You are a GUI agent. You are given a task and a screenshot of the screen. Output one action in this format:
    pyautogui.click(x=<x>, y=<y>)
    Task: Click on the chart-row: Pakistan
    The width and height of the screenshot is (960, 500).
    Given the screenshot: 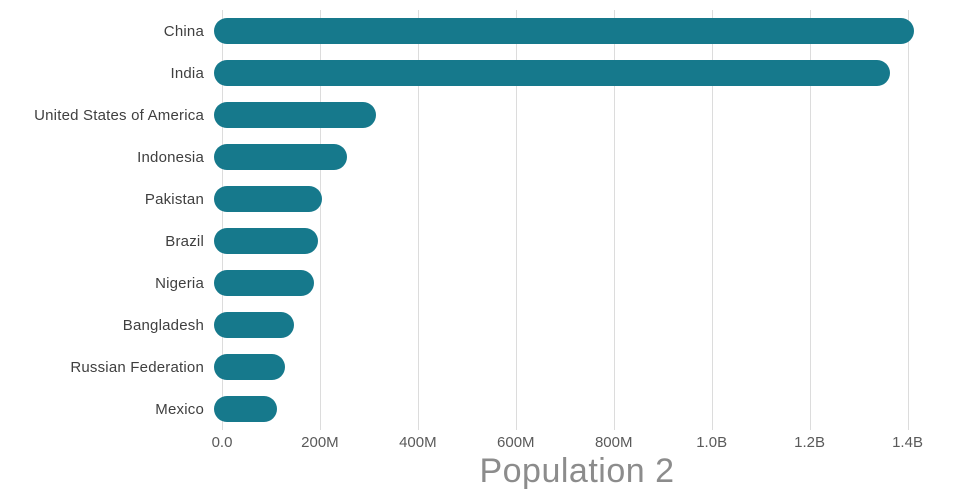 What is the action you would take?
    pyautogui.click(x=480, y=199)
    